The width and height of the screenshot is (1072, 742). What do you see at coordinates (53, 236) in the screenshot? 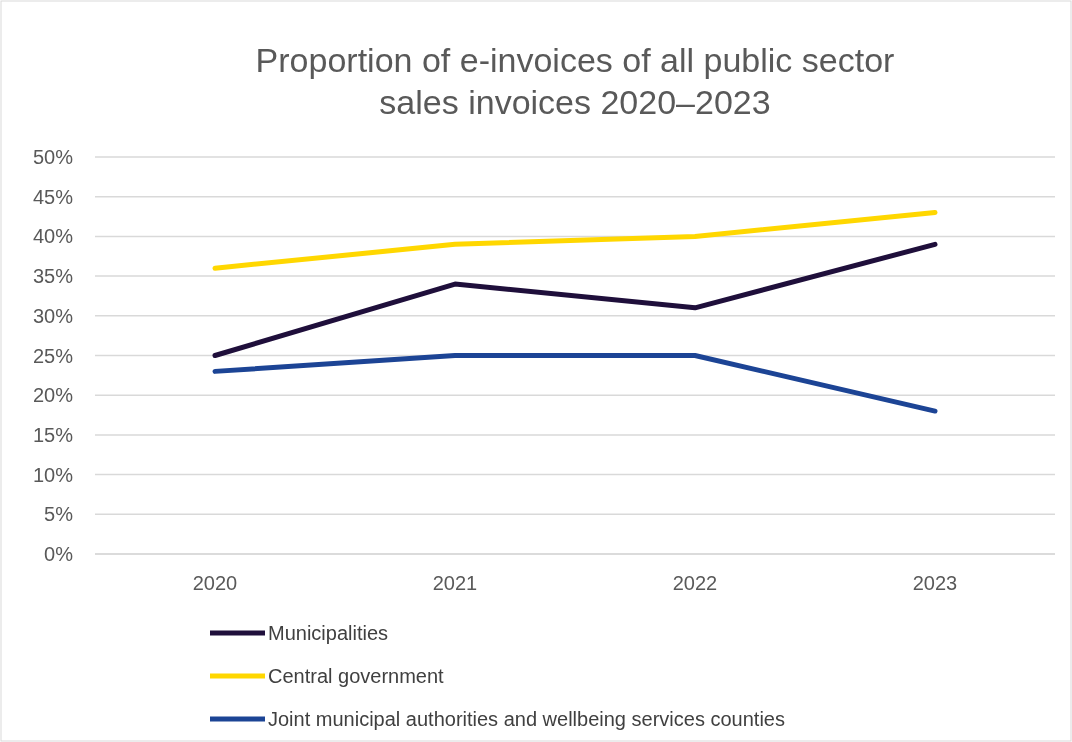
I see `y-tick-label: 40%` at bounding box center [53, 236].